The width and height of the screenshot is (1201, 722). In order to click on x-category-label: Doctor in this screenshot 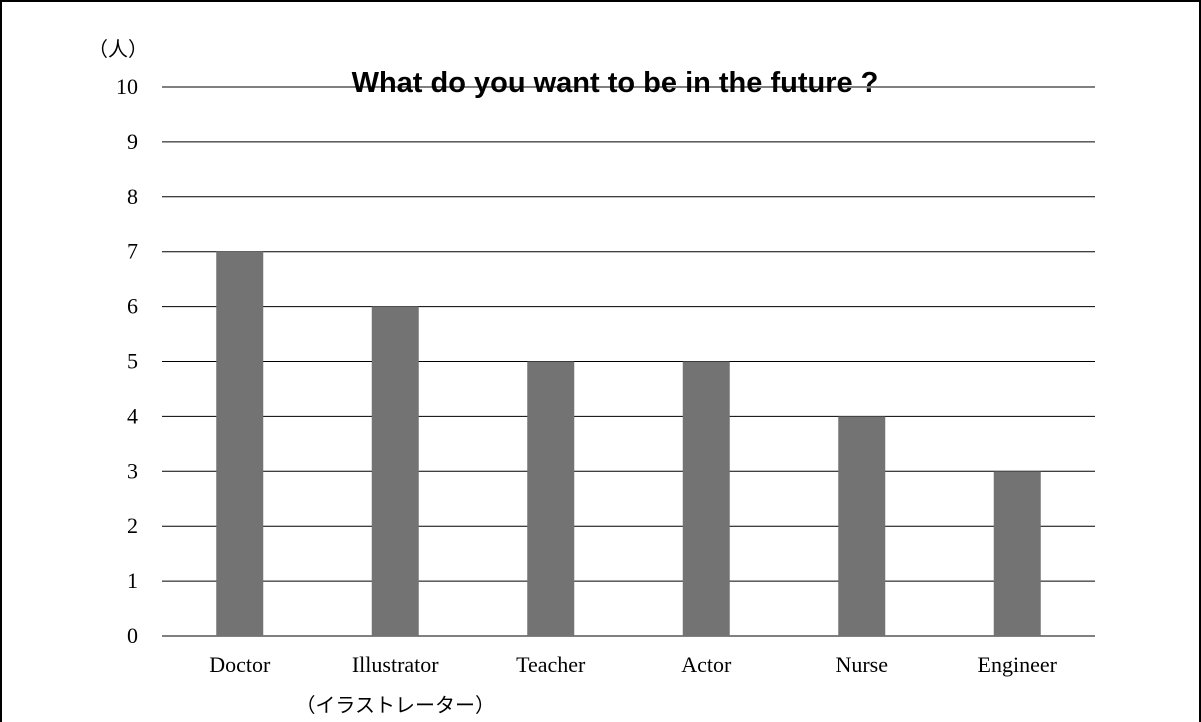, I will do `click(240, 664)`.